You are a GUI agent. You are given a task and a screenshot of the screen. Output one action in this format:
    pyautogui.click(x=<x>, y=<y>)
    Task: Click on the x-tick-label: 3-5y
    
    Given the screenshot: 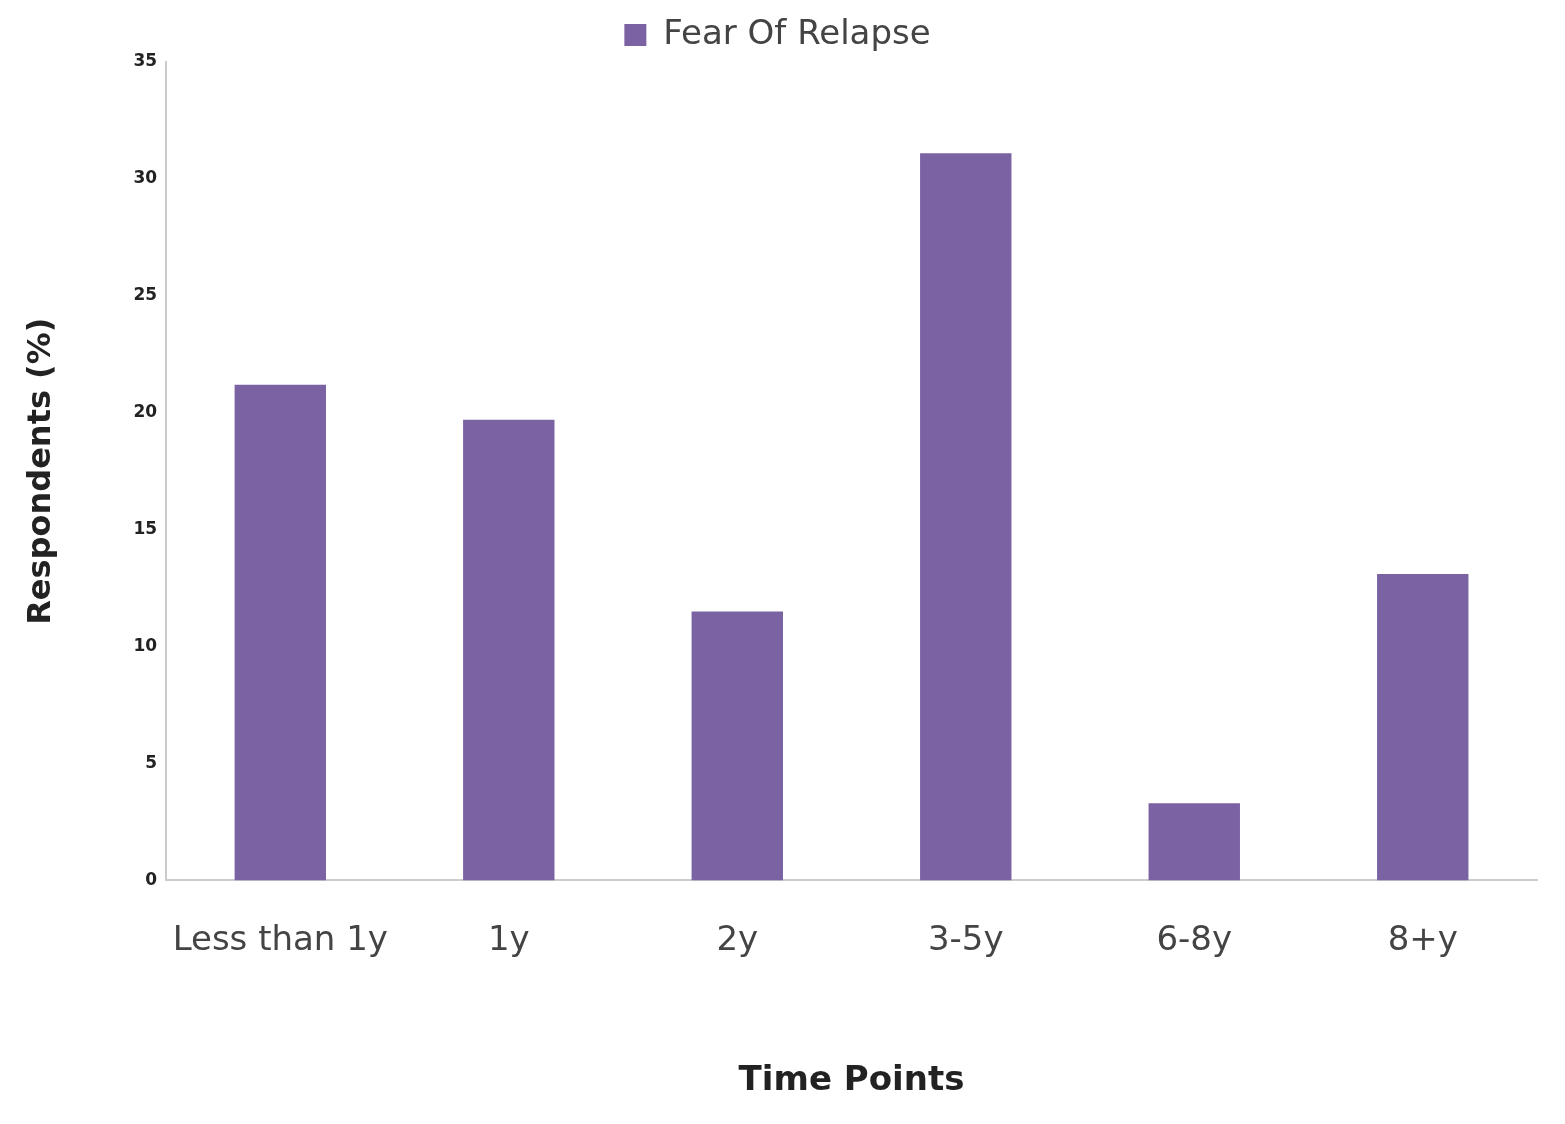 What is the action you would take?
    pyautogui.click(x=965, y=937)
    